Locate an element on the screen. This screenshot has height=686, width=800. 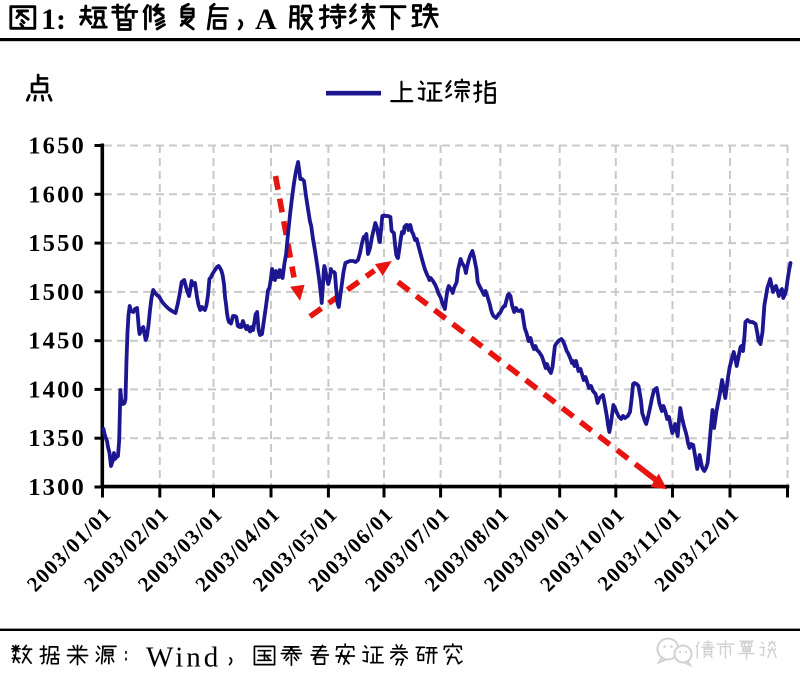
svg-text: 1650 is located at coordinates (57, 146).